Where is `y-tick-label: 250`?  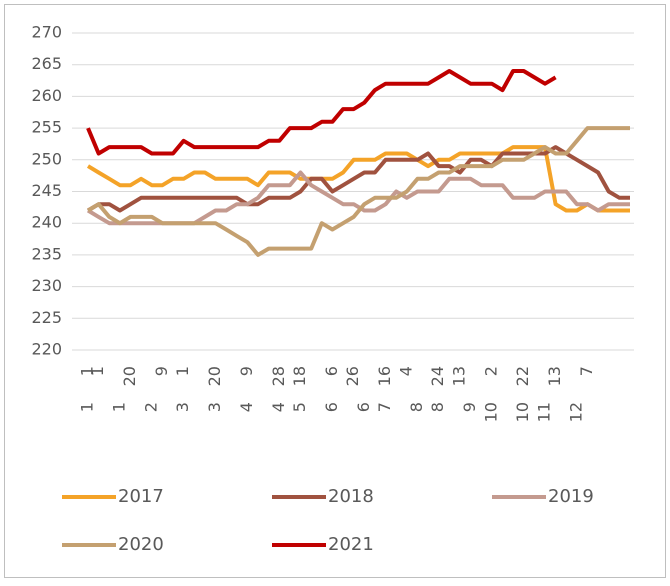
y-tick-label: 250 is located at coordinates (46, 158).